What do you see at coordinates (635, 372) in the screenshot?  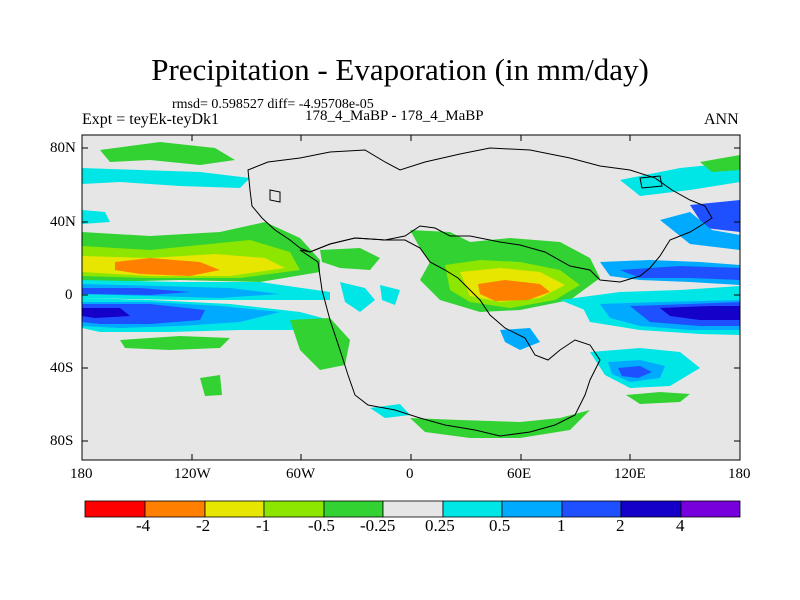 I see `contour-soc-blue` at bounding box center [635, 372].